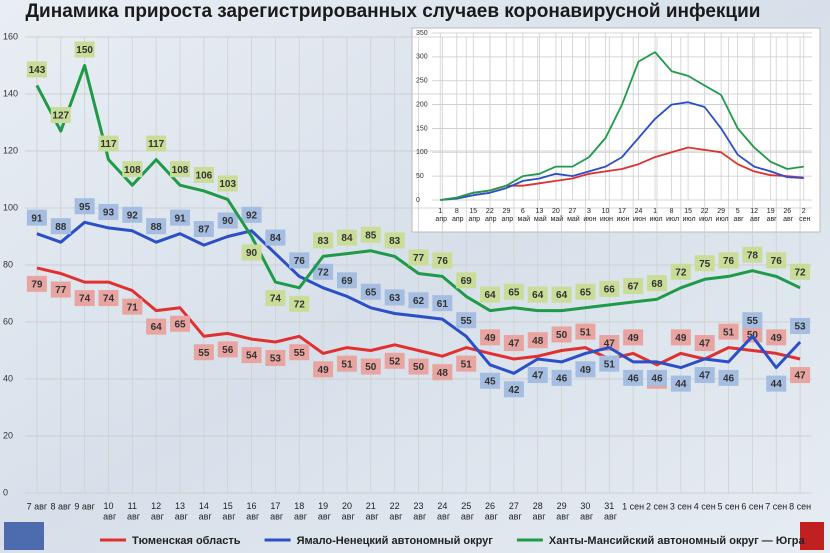 Image resolution: width=830 pixels, height=553 pixels. Describe the element at coordinates (705, 344) in the screenshot. I see `value-label: 47` at that location.